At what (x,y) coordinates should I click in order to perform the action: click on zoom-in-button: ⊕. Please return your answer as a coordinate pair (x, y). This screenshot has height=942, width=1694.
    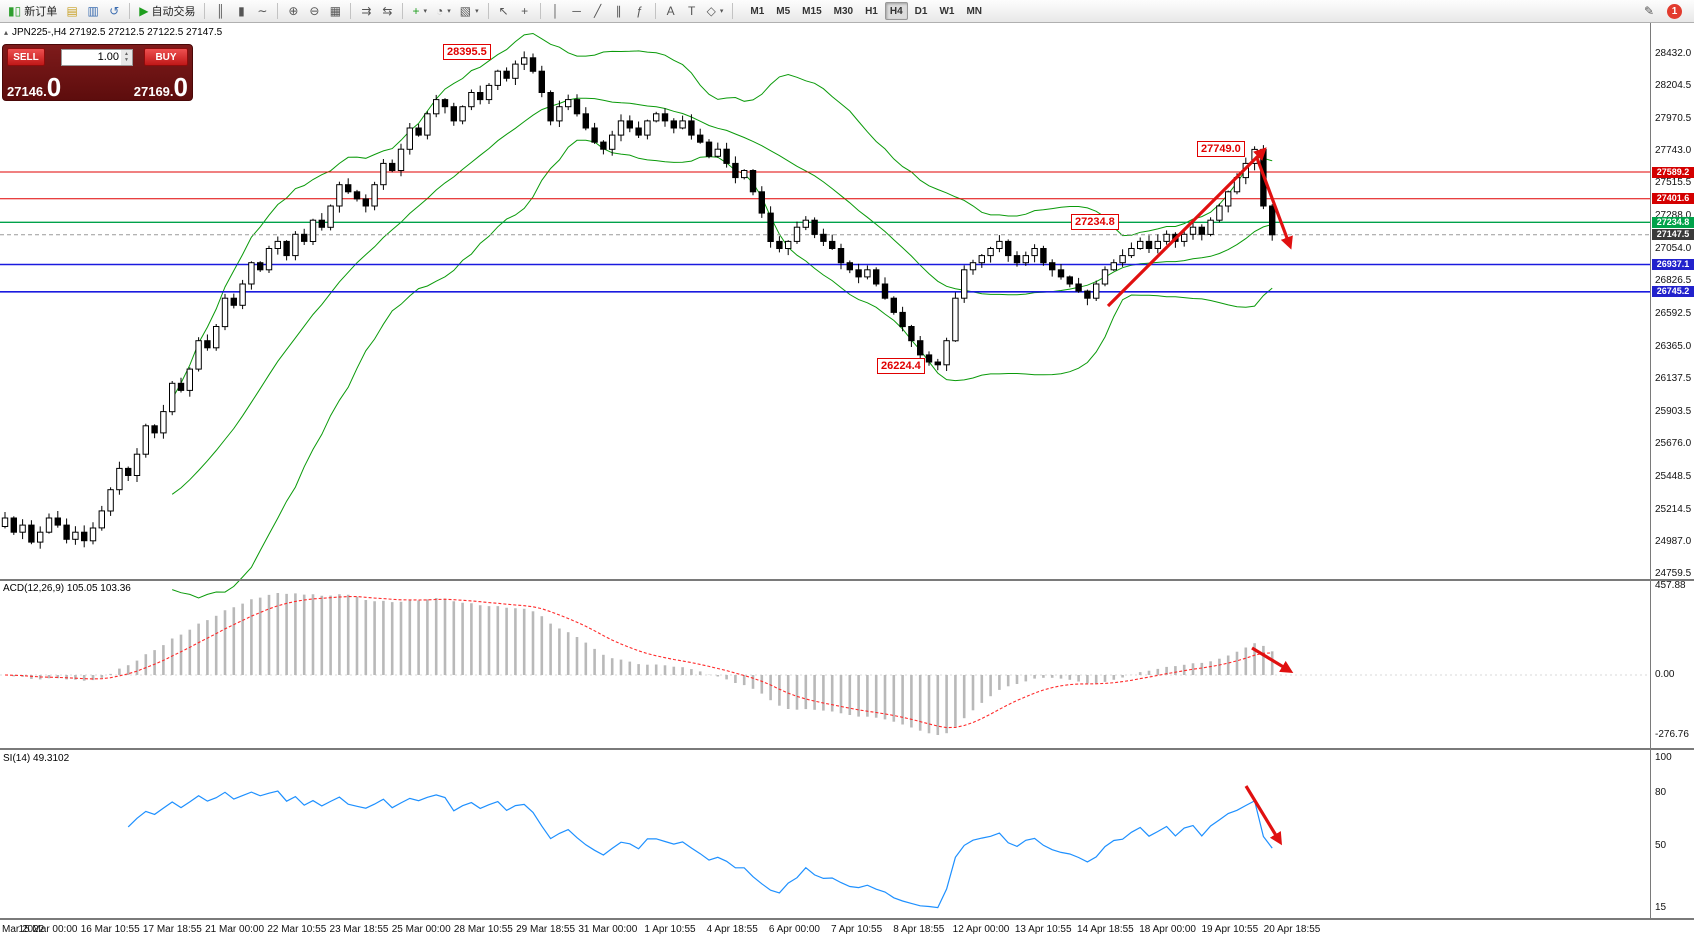
    Looking at the image, I should click on (293, 11).